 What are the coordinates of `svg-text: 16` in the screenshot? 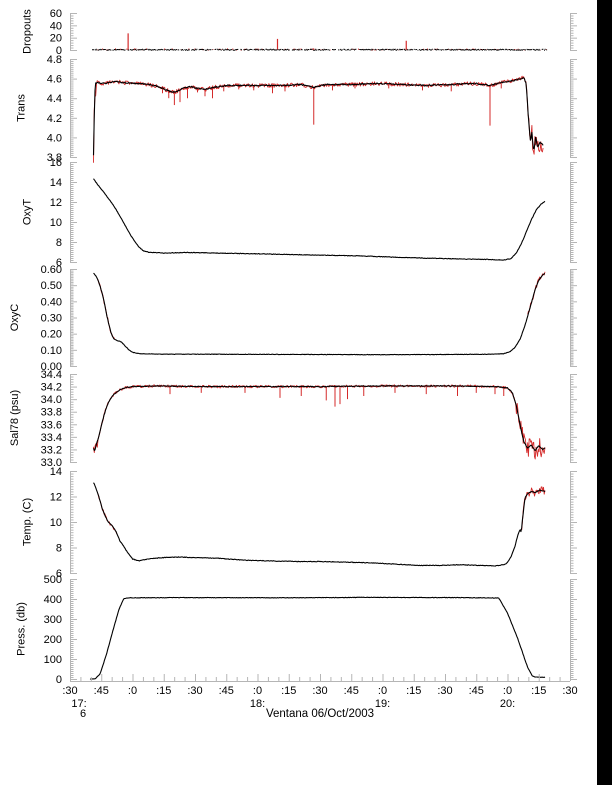 It's located at (56, 163).